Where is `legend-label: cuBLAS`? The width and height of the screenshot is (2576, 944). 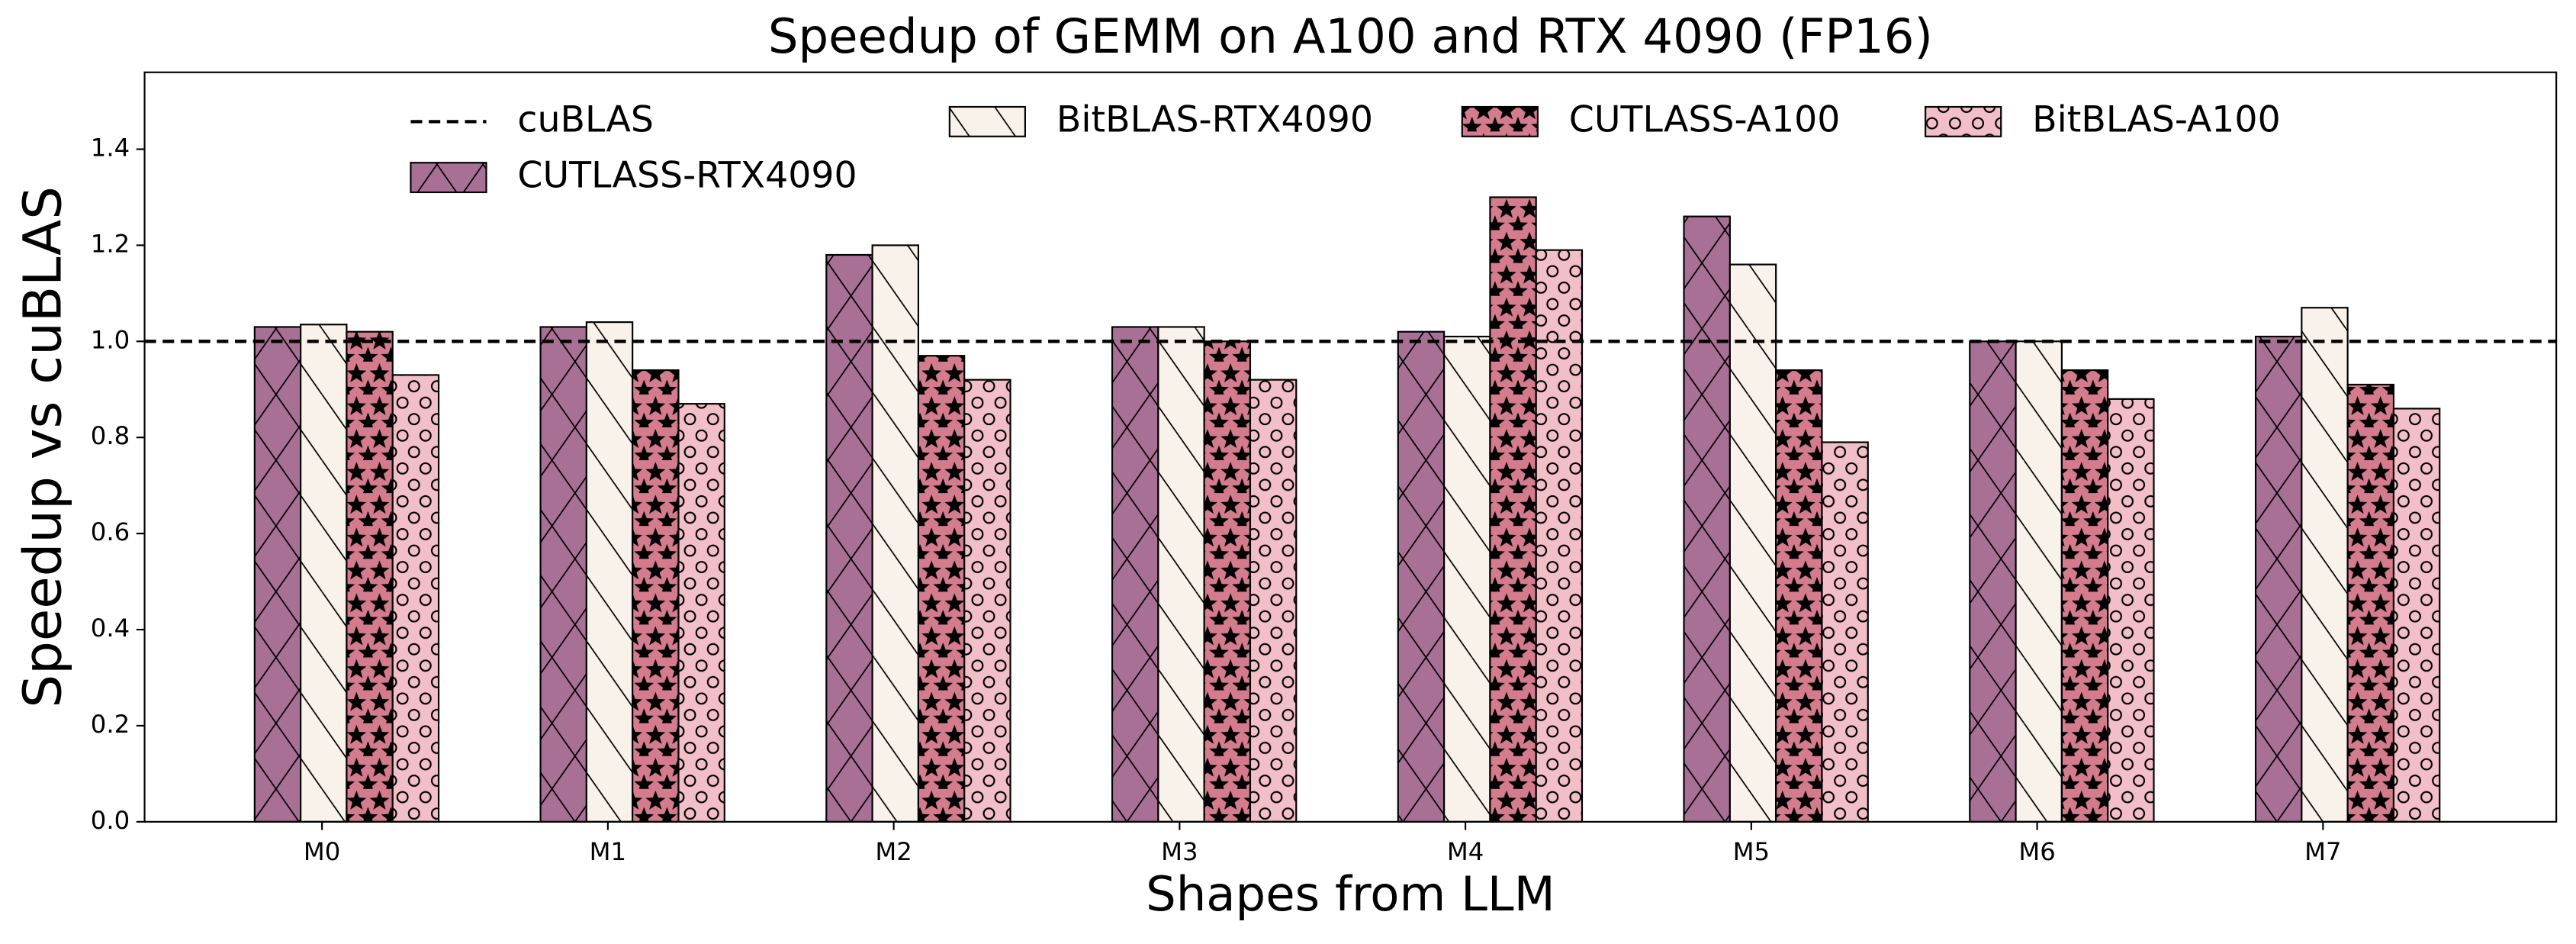
legend-label: cuBLAS is located at coordinates (585, 119).